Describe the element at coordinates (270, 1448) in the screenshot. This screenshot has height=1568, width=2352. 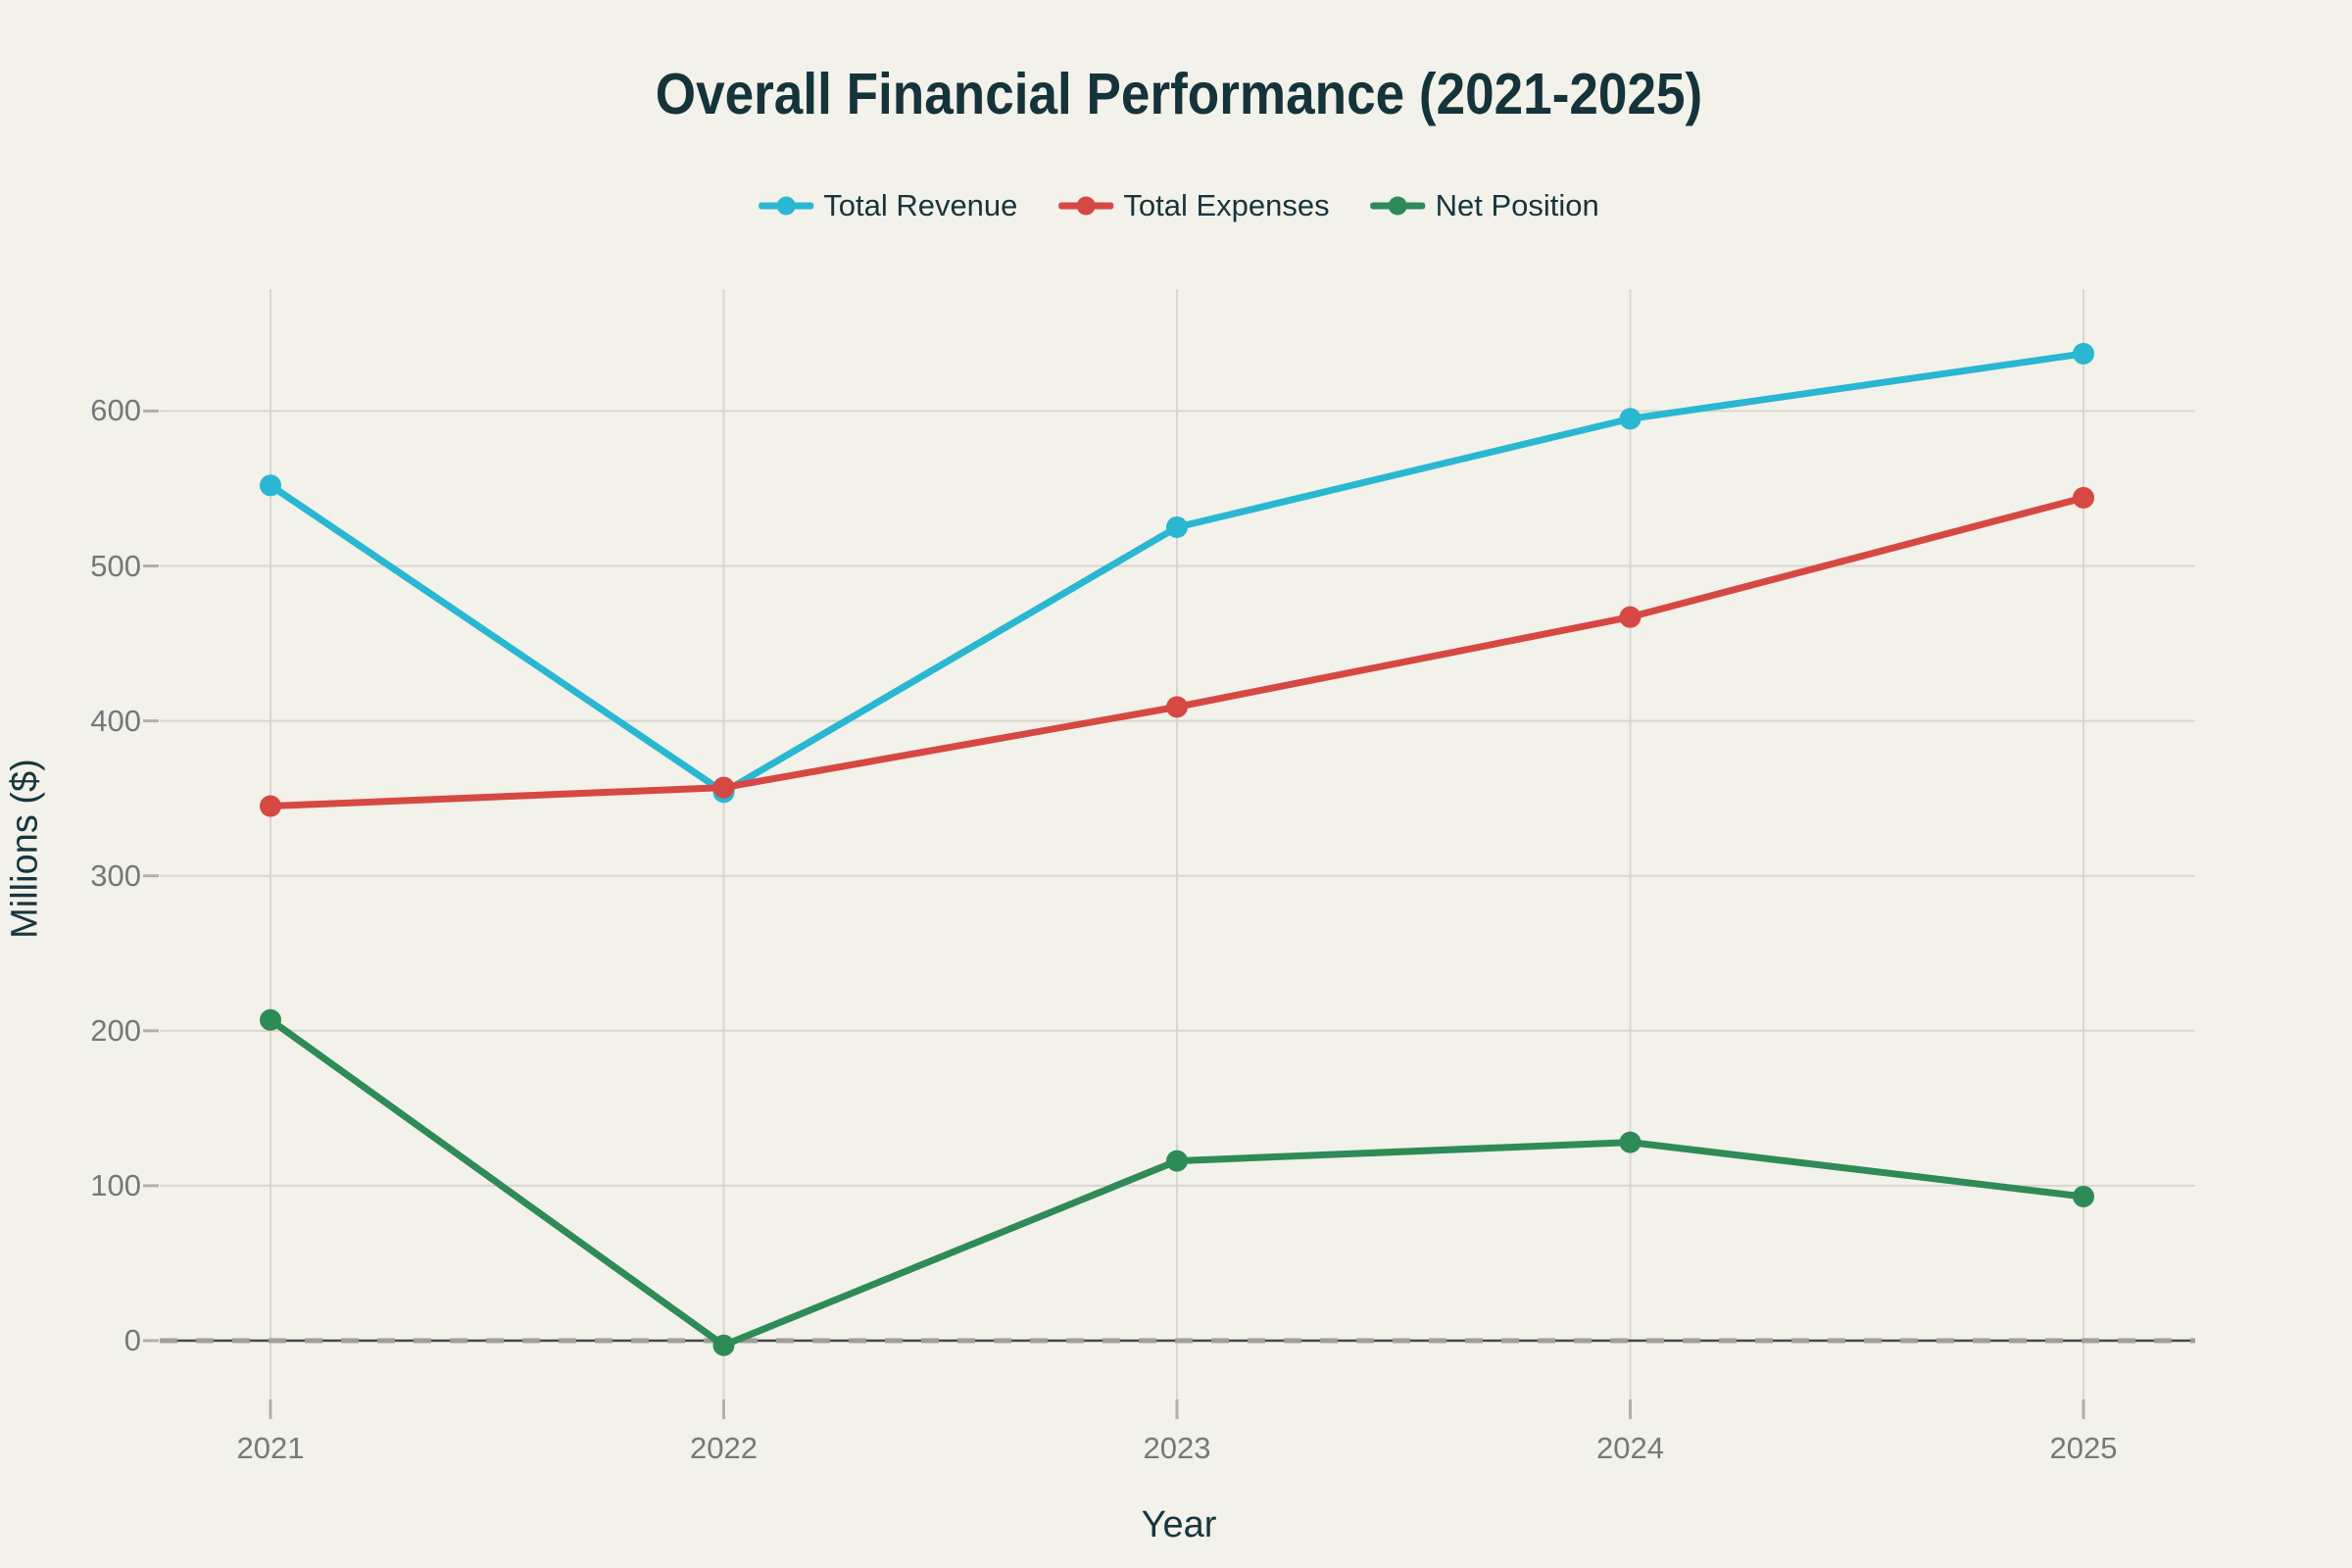
I see `x-tick-label-2021: 2021` at that location.